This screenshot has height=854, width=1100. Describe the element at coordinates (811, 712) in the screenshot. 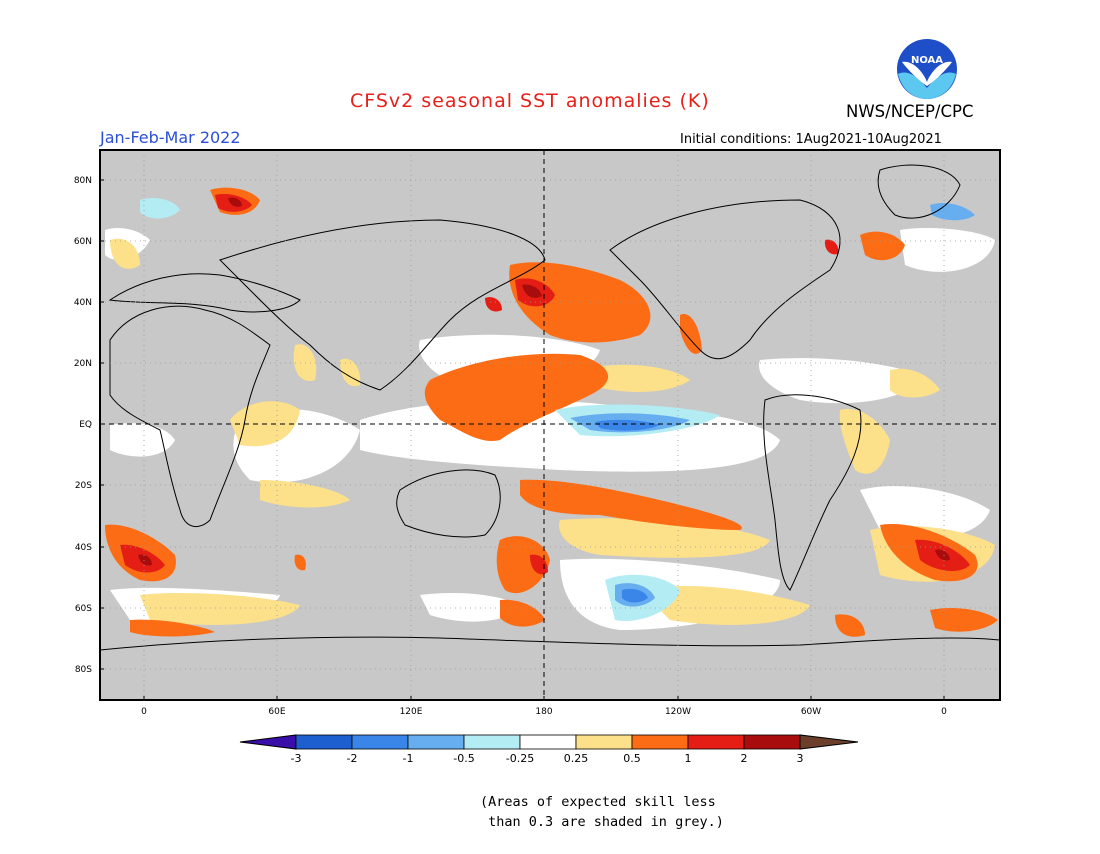

I see `lon-label: 60W` at that location.